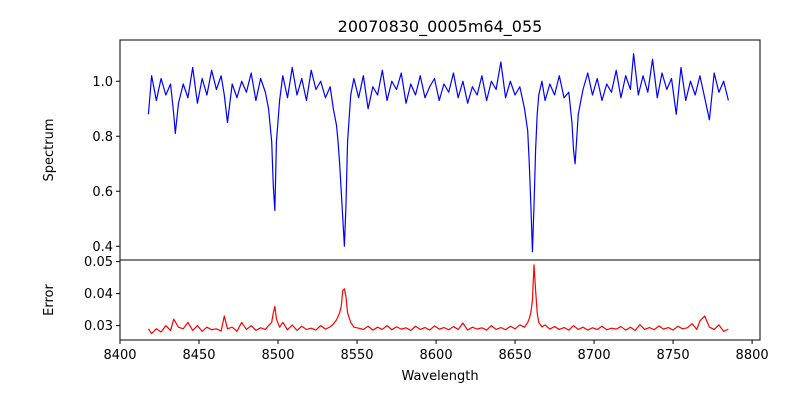 This screenshot has height=400, width=800. Describe the element at coordinates (102, 192) in the screenshot. I see `spectrum-ytick-label: 0.6` at that location.